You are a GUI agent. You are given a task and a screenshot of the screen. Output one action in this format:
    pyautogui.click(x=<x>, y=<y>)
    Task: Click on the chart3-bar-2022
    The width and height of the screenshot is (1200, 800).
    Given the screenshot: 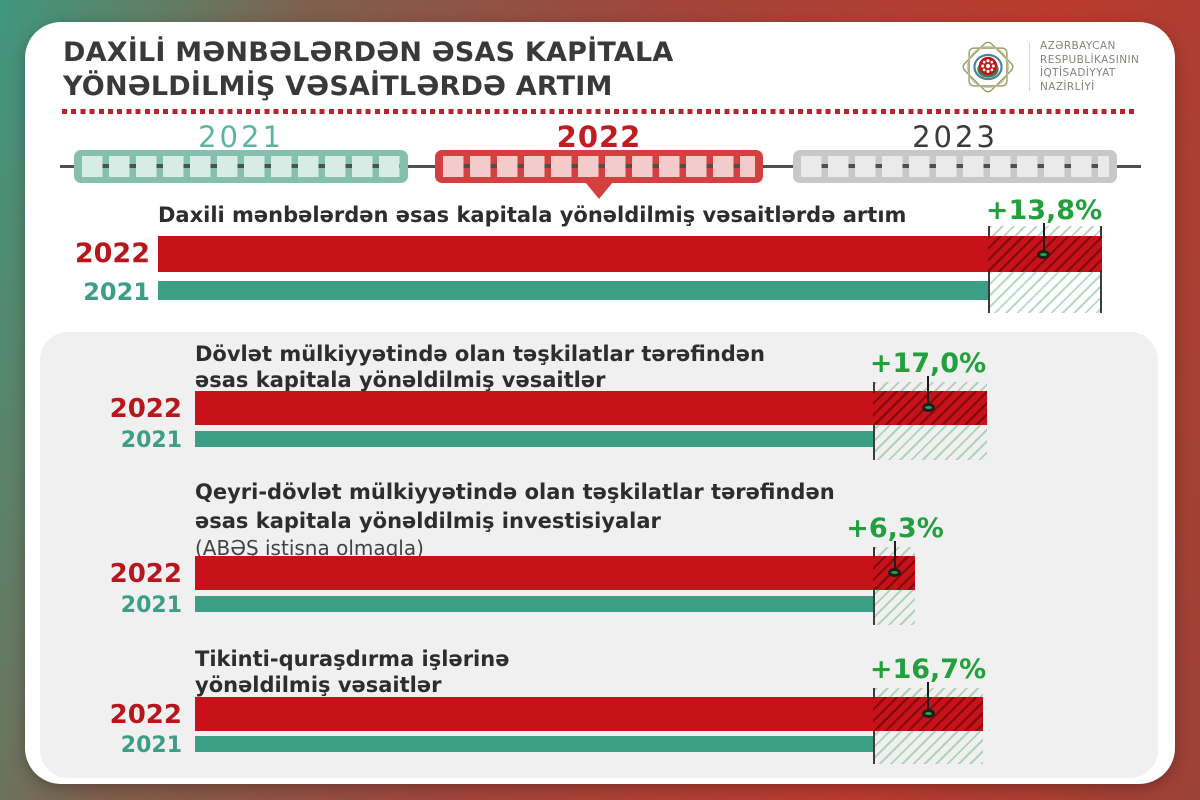 What is the action you would take?
    pyautogui.click(x=555, y=573)
    